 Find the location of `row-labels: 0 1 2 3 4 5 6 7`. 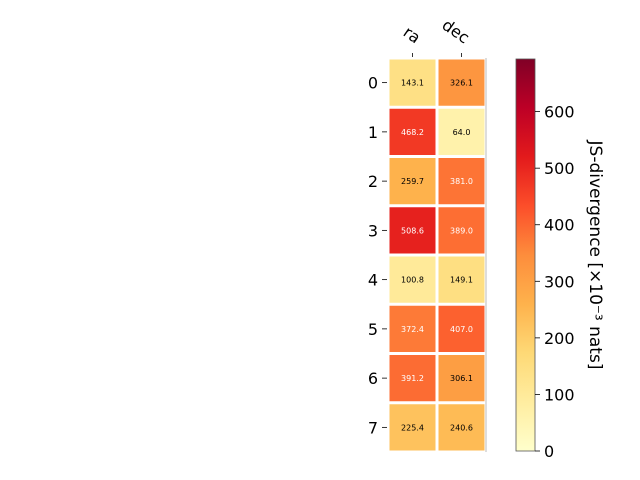

row-labels: 0 1 2 3 4 5 6 7 is located at coordinates (377, 255).